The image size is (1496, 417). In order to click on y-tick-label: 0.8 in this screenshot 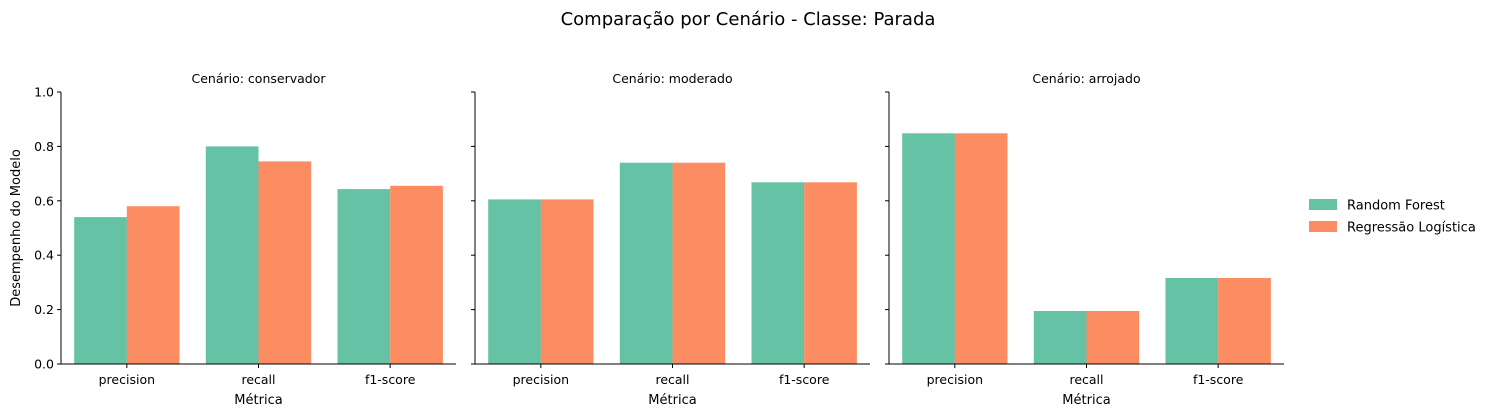, I will do `click(44, 146)`.